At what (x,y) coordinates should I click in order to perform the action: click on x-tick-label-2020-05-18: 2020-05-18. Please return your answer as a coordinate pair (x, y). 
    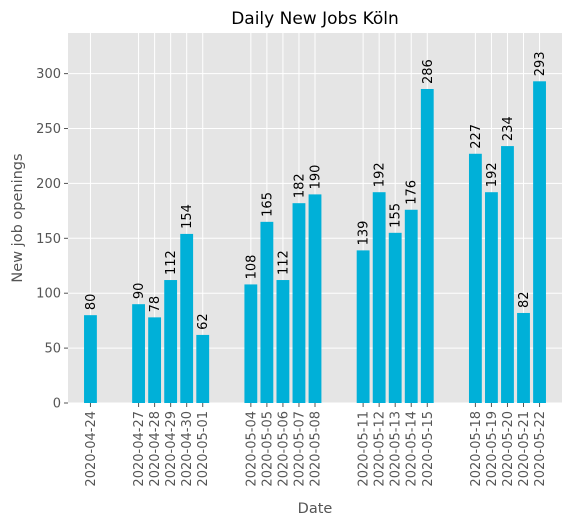
    Looking at the image, I should click on (476, 449).